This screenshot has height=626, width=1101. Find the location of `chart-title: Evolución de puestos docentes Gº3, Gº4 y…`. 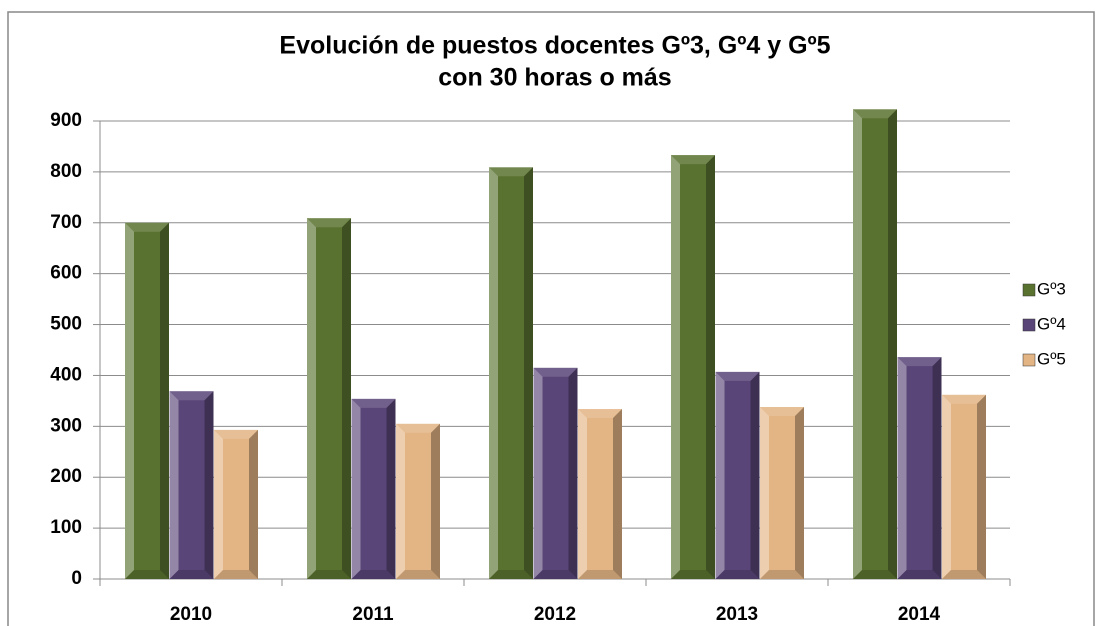

chart-title: Evolución de puestos docentes Gº3, Gº4 y… is located at coordinates (554, 46).